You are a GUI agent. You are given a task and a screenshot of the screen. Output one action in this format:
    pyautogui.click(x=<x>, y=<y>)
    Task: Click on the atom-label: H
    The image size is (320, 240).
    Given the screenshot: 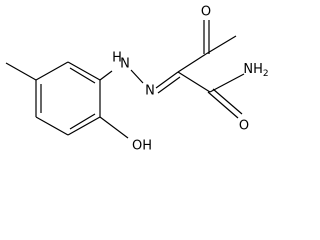 What is the action you would take?
    pyautogui.click(x=117, y=58)
    